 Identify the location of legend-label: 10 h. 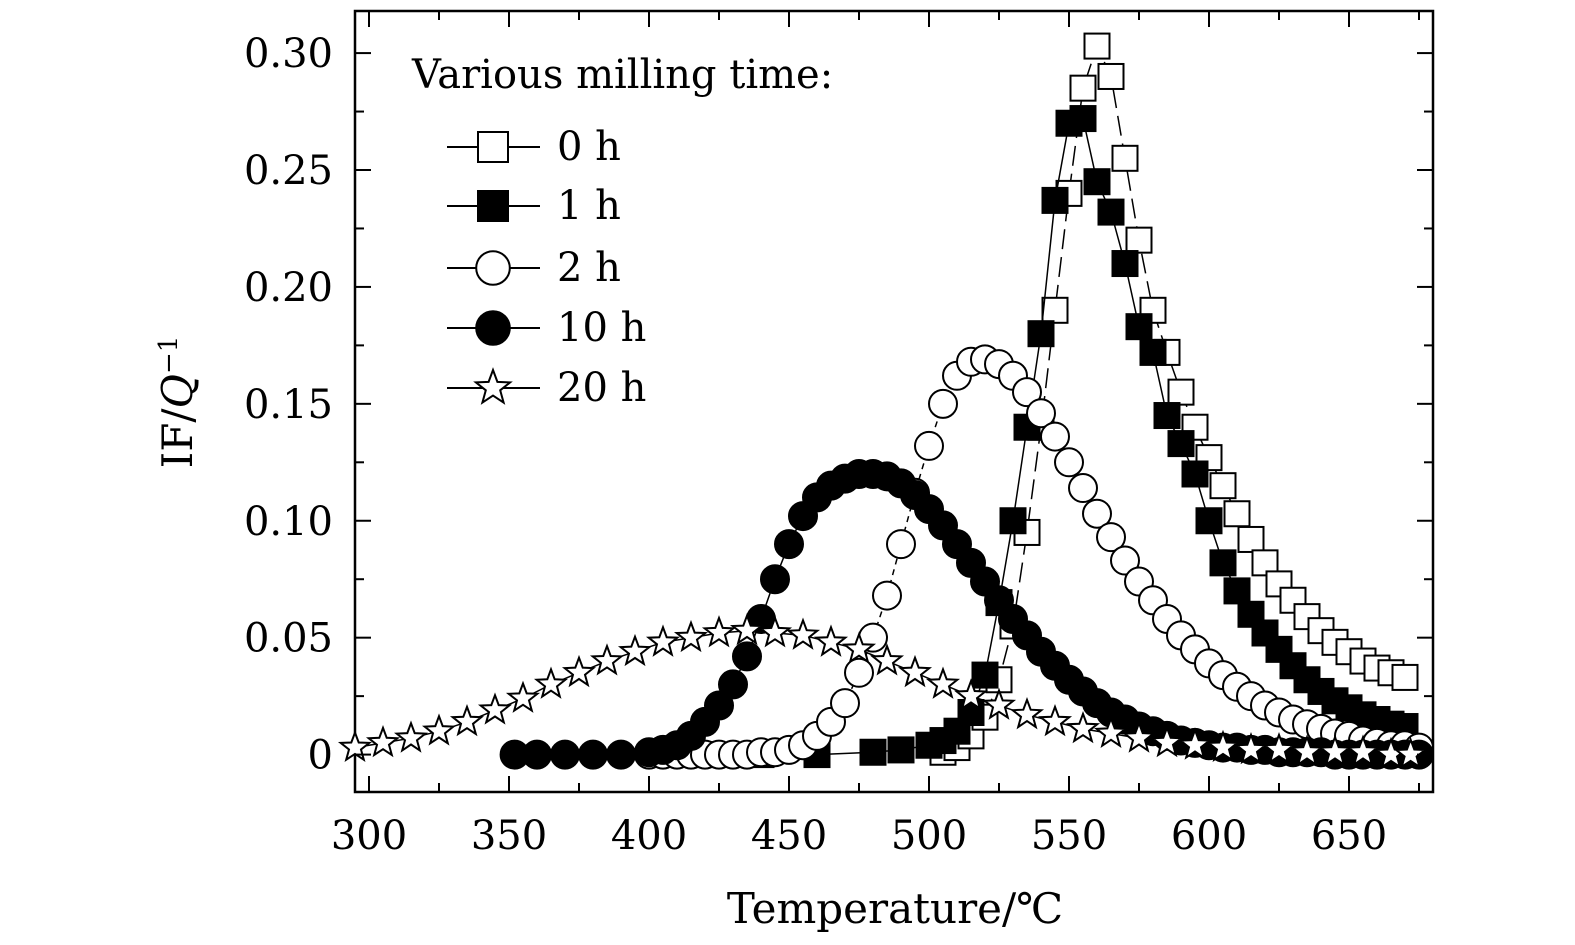
(601, 328).